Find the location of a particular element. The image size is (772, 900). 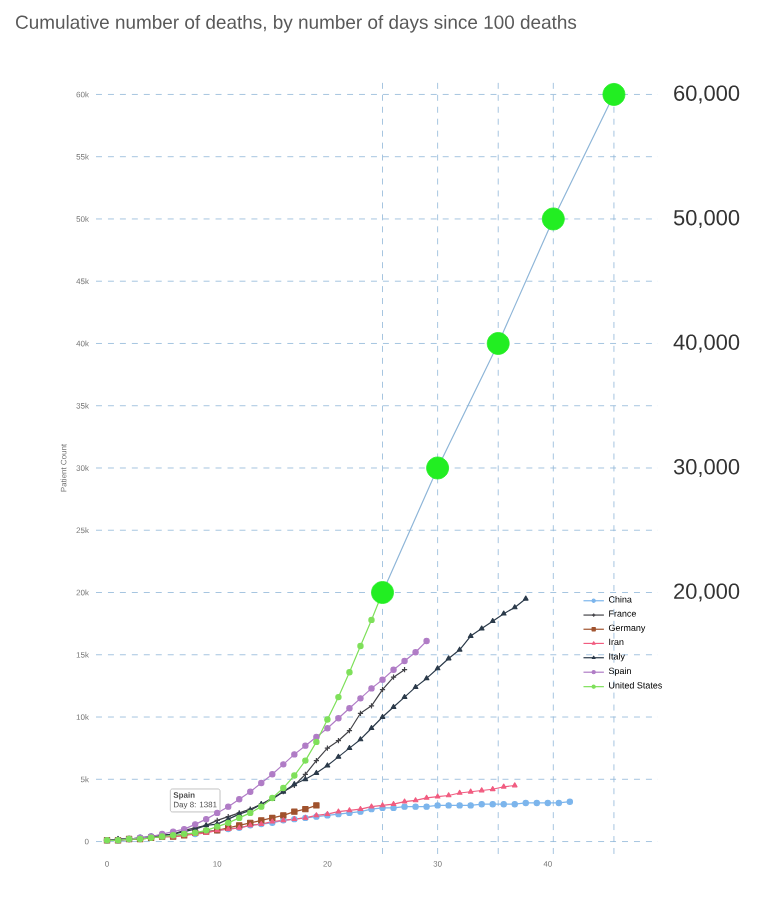

text: 30,000 is located at coordinates (706, 468).